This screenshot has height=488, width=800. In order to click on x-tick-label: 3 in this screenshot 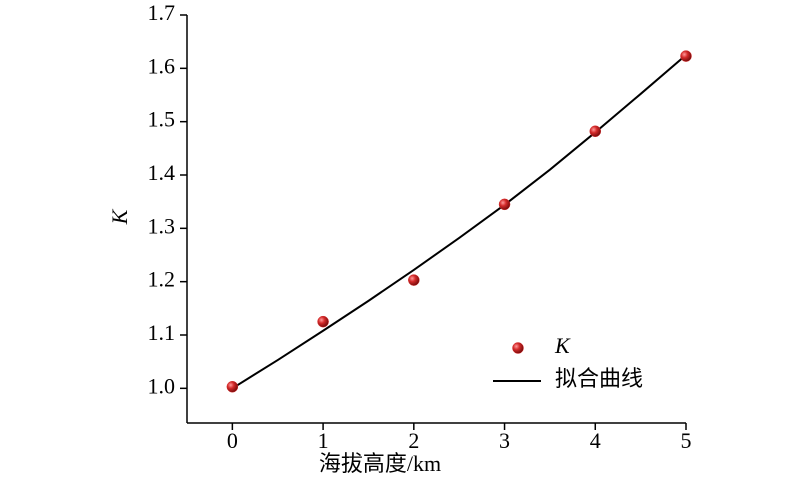, I will do `click(504, 440)`.